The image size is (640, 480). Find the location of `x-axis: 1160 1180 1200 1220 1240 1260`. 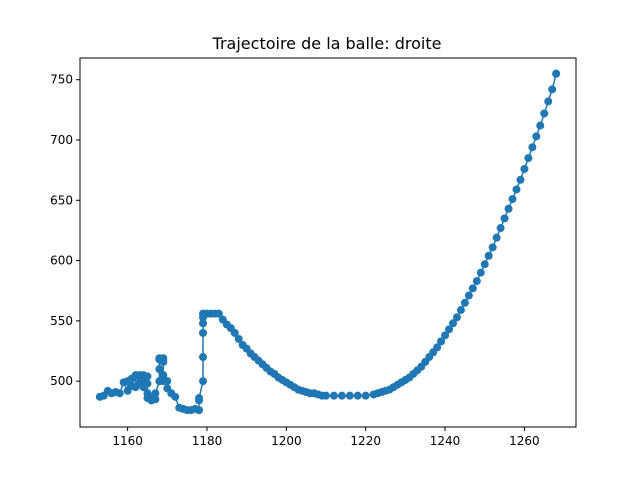

x-axis: 1160 1180 1200 1220 1240 1260 is located at coordinates (326, 437).